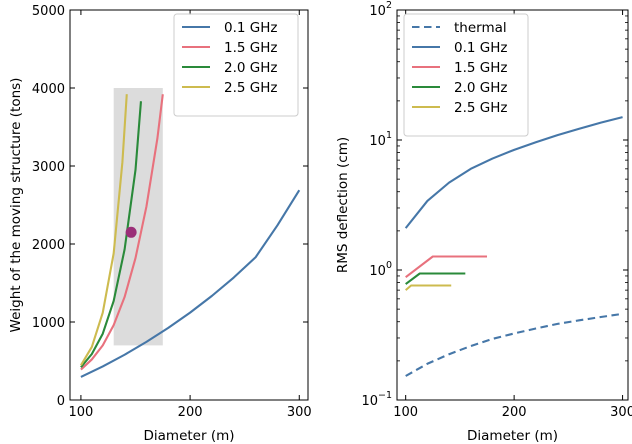 The height and width of the screenshot is (444, 632). What do you see at coordinates (376, 399) in the screenshot?
I see `y-tick-label: 10⁻¹` at bounding box center [376, 399].